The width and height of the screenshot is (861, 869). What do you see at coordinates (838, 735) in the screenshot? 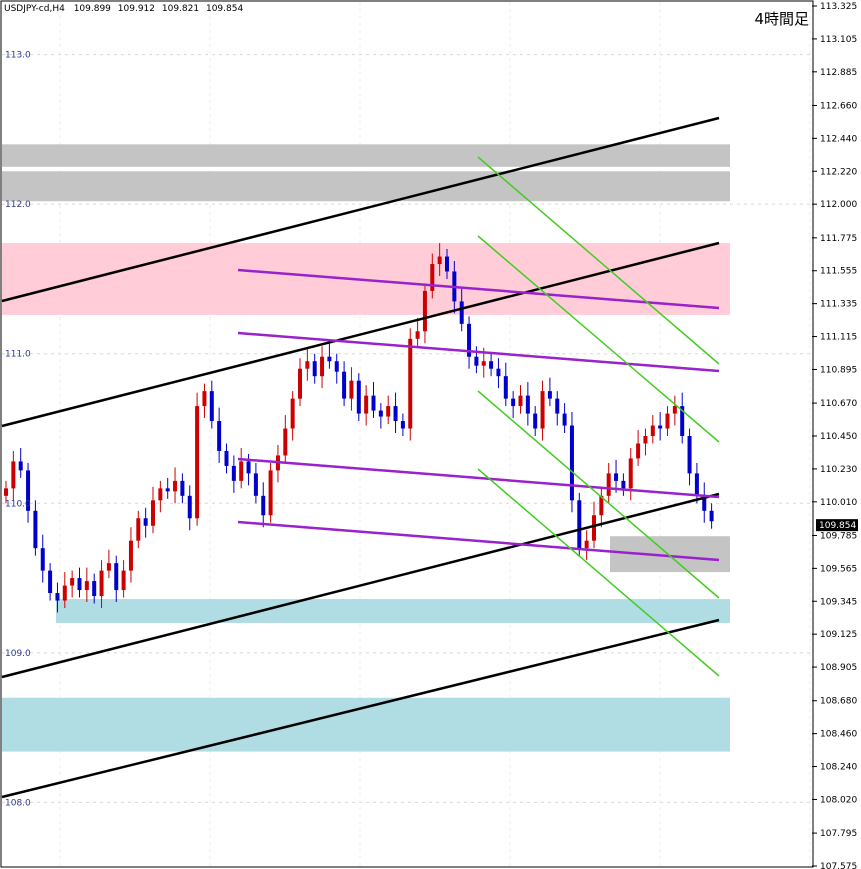
I see `axis-tick-label: 108.460` at bounding box center [838, 735].